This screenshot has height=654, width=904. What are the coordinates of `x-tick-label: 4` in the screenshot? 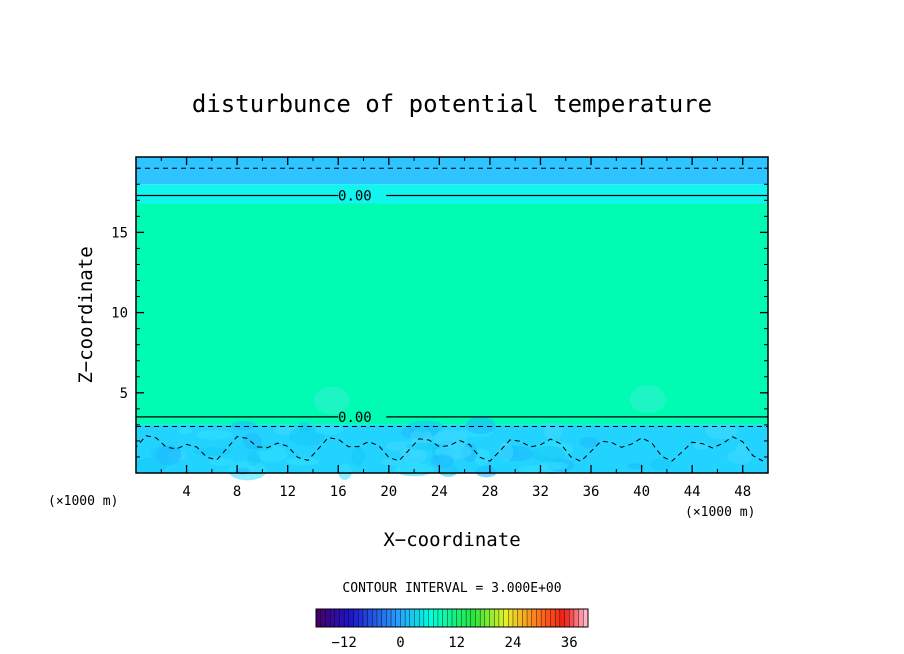 It's located at (186, 492).